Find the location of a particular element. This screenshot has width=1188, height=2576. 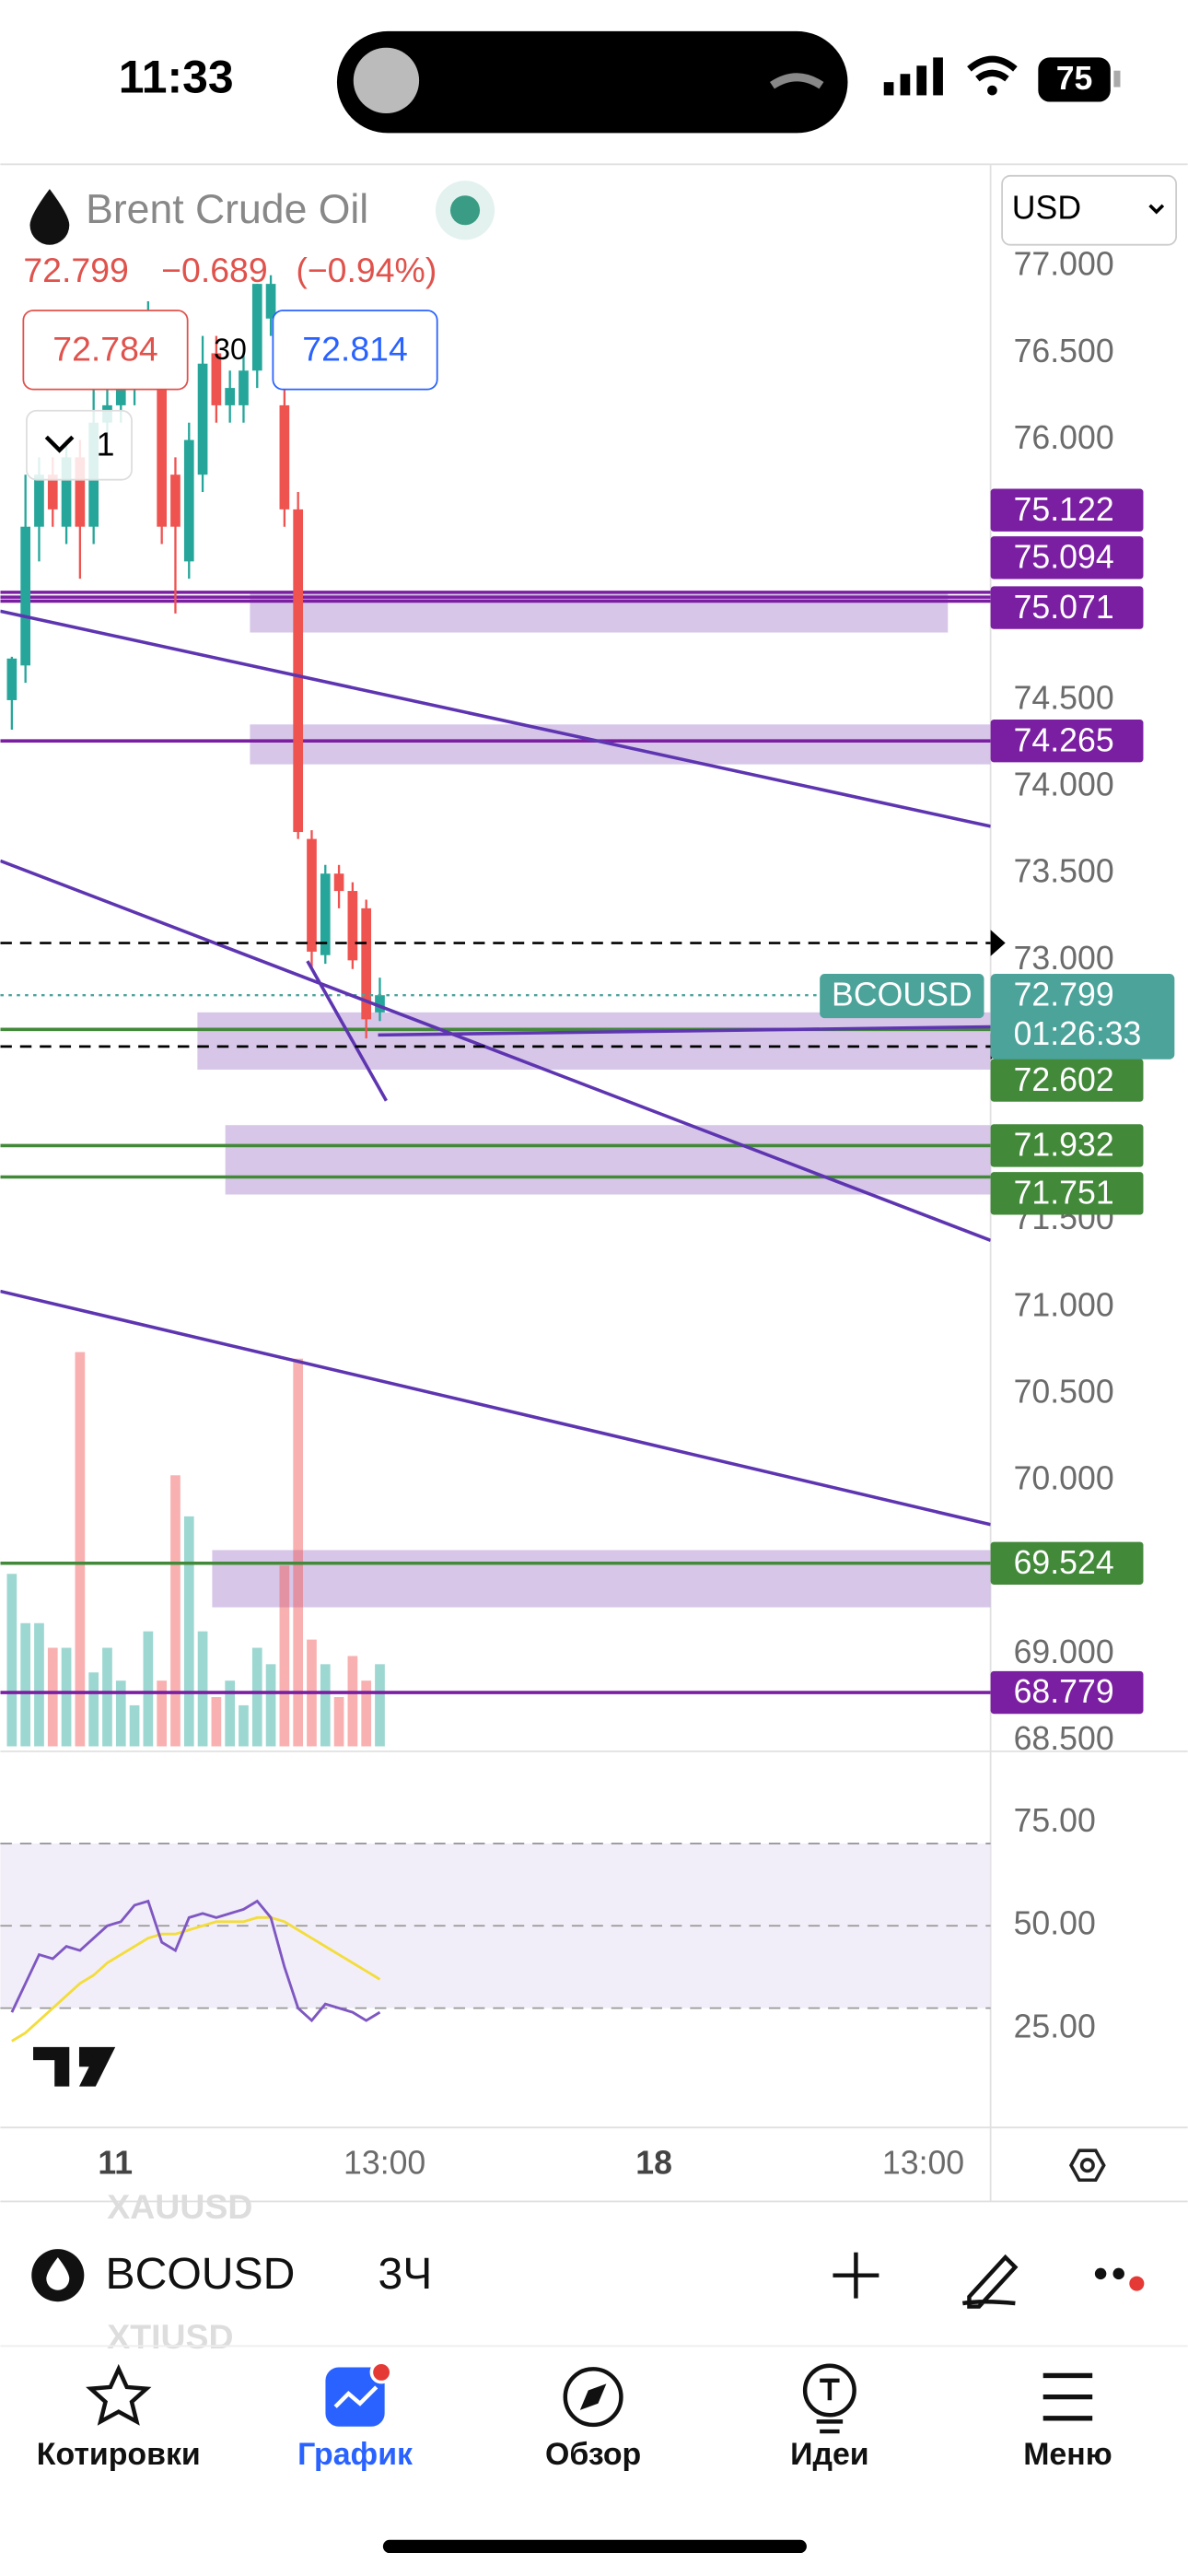

tab-active: График is located at coordinates (355, 2454).